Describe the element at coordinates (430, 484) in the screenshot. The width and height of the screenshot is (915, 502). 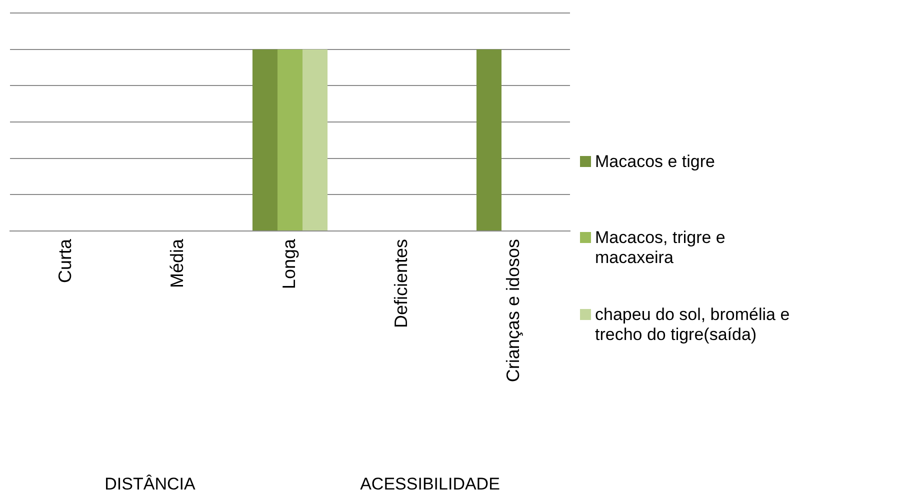
I see `text: ACESSIBILIDADE` at that location.